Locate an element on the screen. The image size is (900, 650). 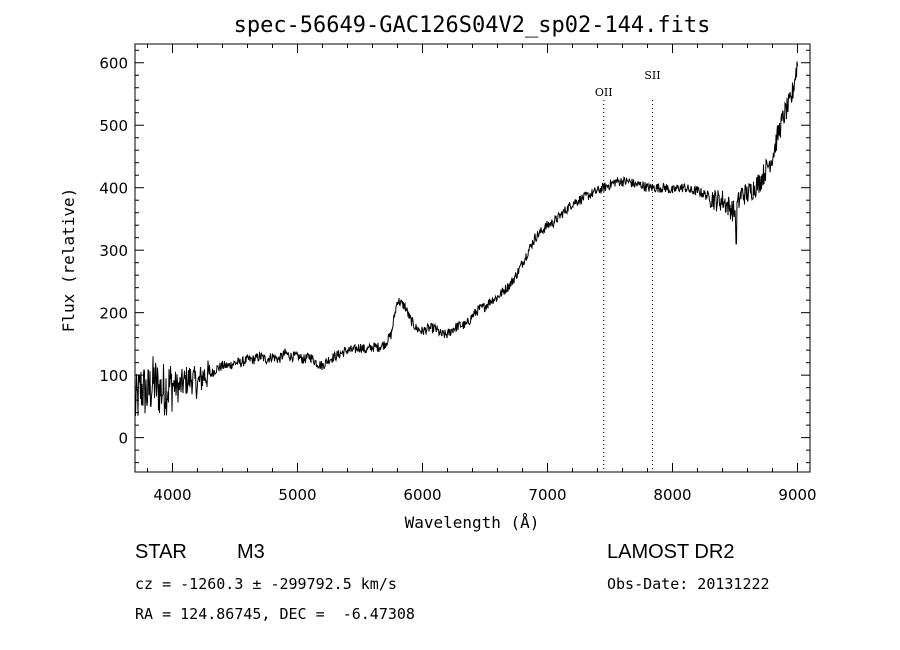
x-tick-label: 5000 is located at coordinates (297, 495).